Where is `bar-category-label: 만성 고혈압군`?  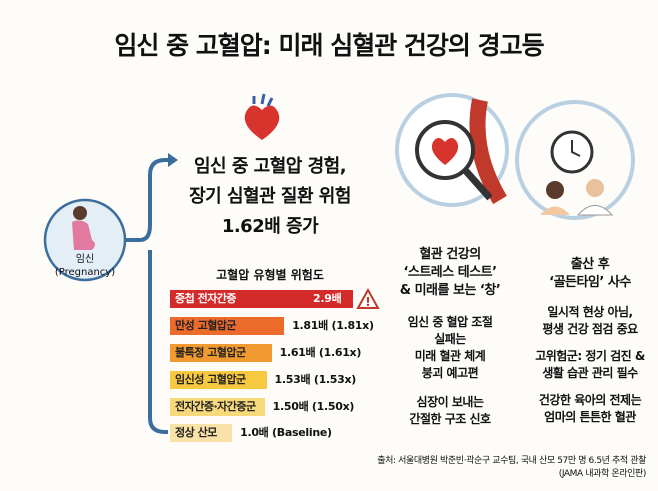
bar-category-label: 만성 고혈압군 is located at coordinates (206, 325).